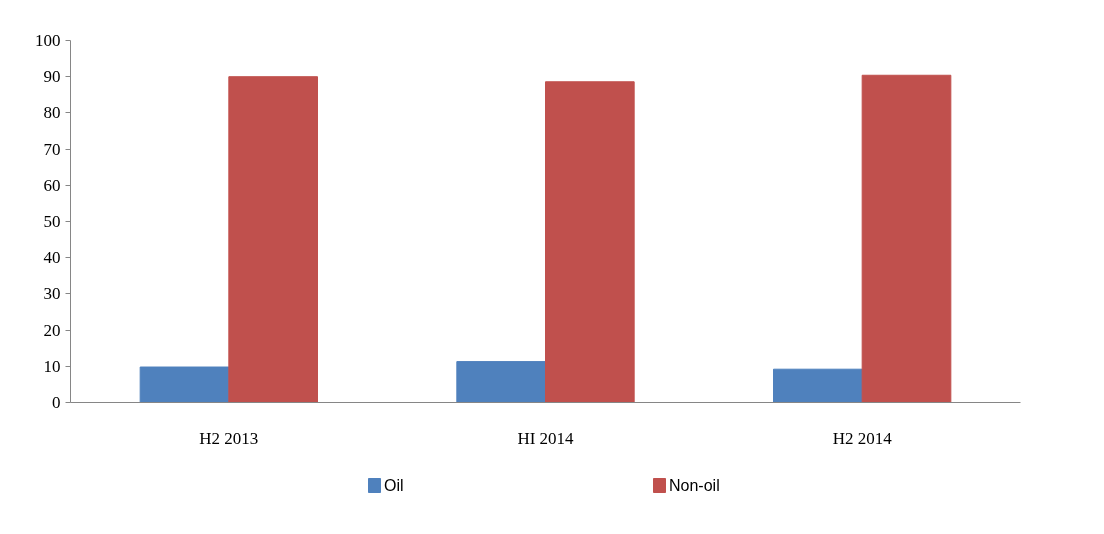 The height and width of the screenshot is (534, 1104). I want to click on y-tick-label: 30, so click(52, 294).